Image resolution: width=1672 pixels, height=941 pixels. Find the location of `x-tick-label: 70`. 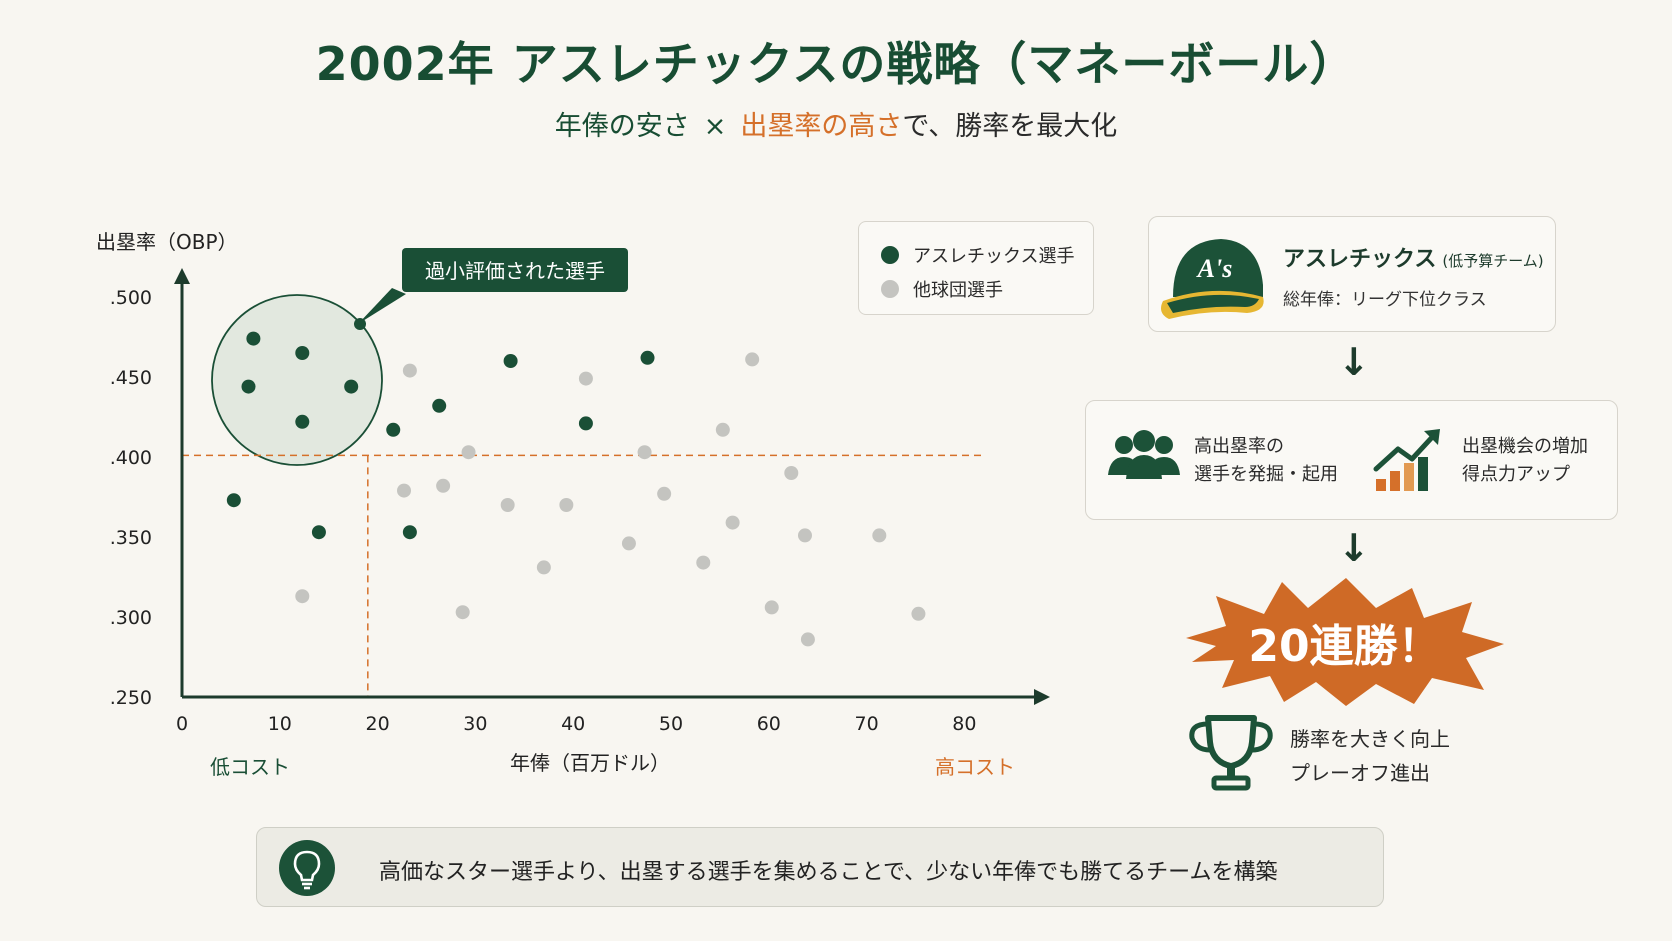

x-tick-label: 70 is located at coordinates (867, 724).